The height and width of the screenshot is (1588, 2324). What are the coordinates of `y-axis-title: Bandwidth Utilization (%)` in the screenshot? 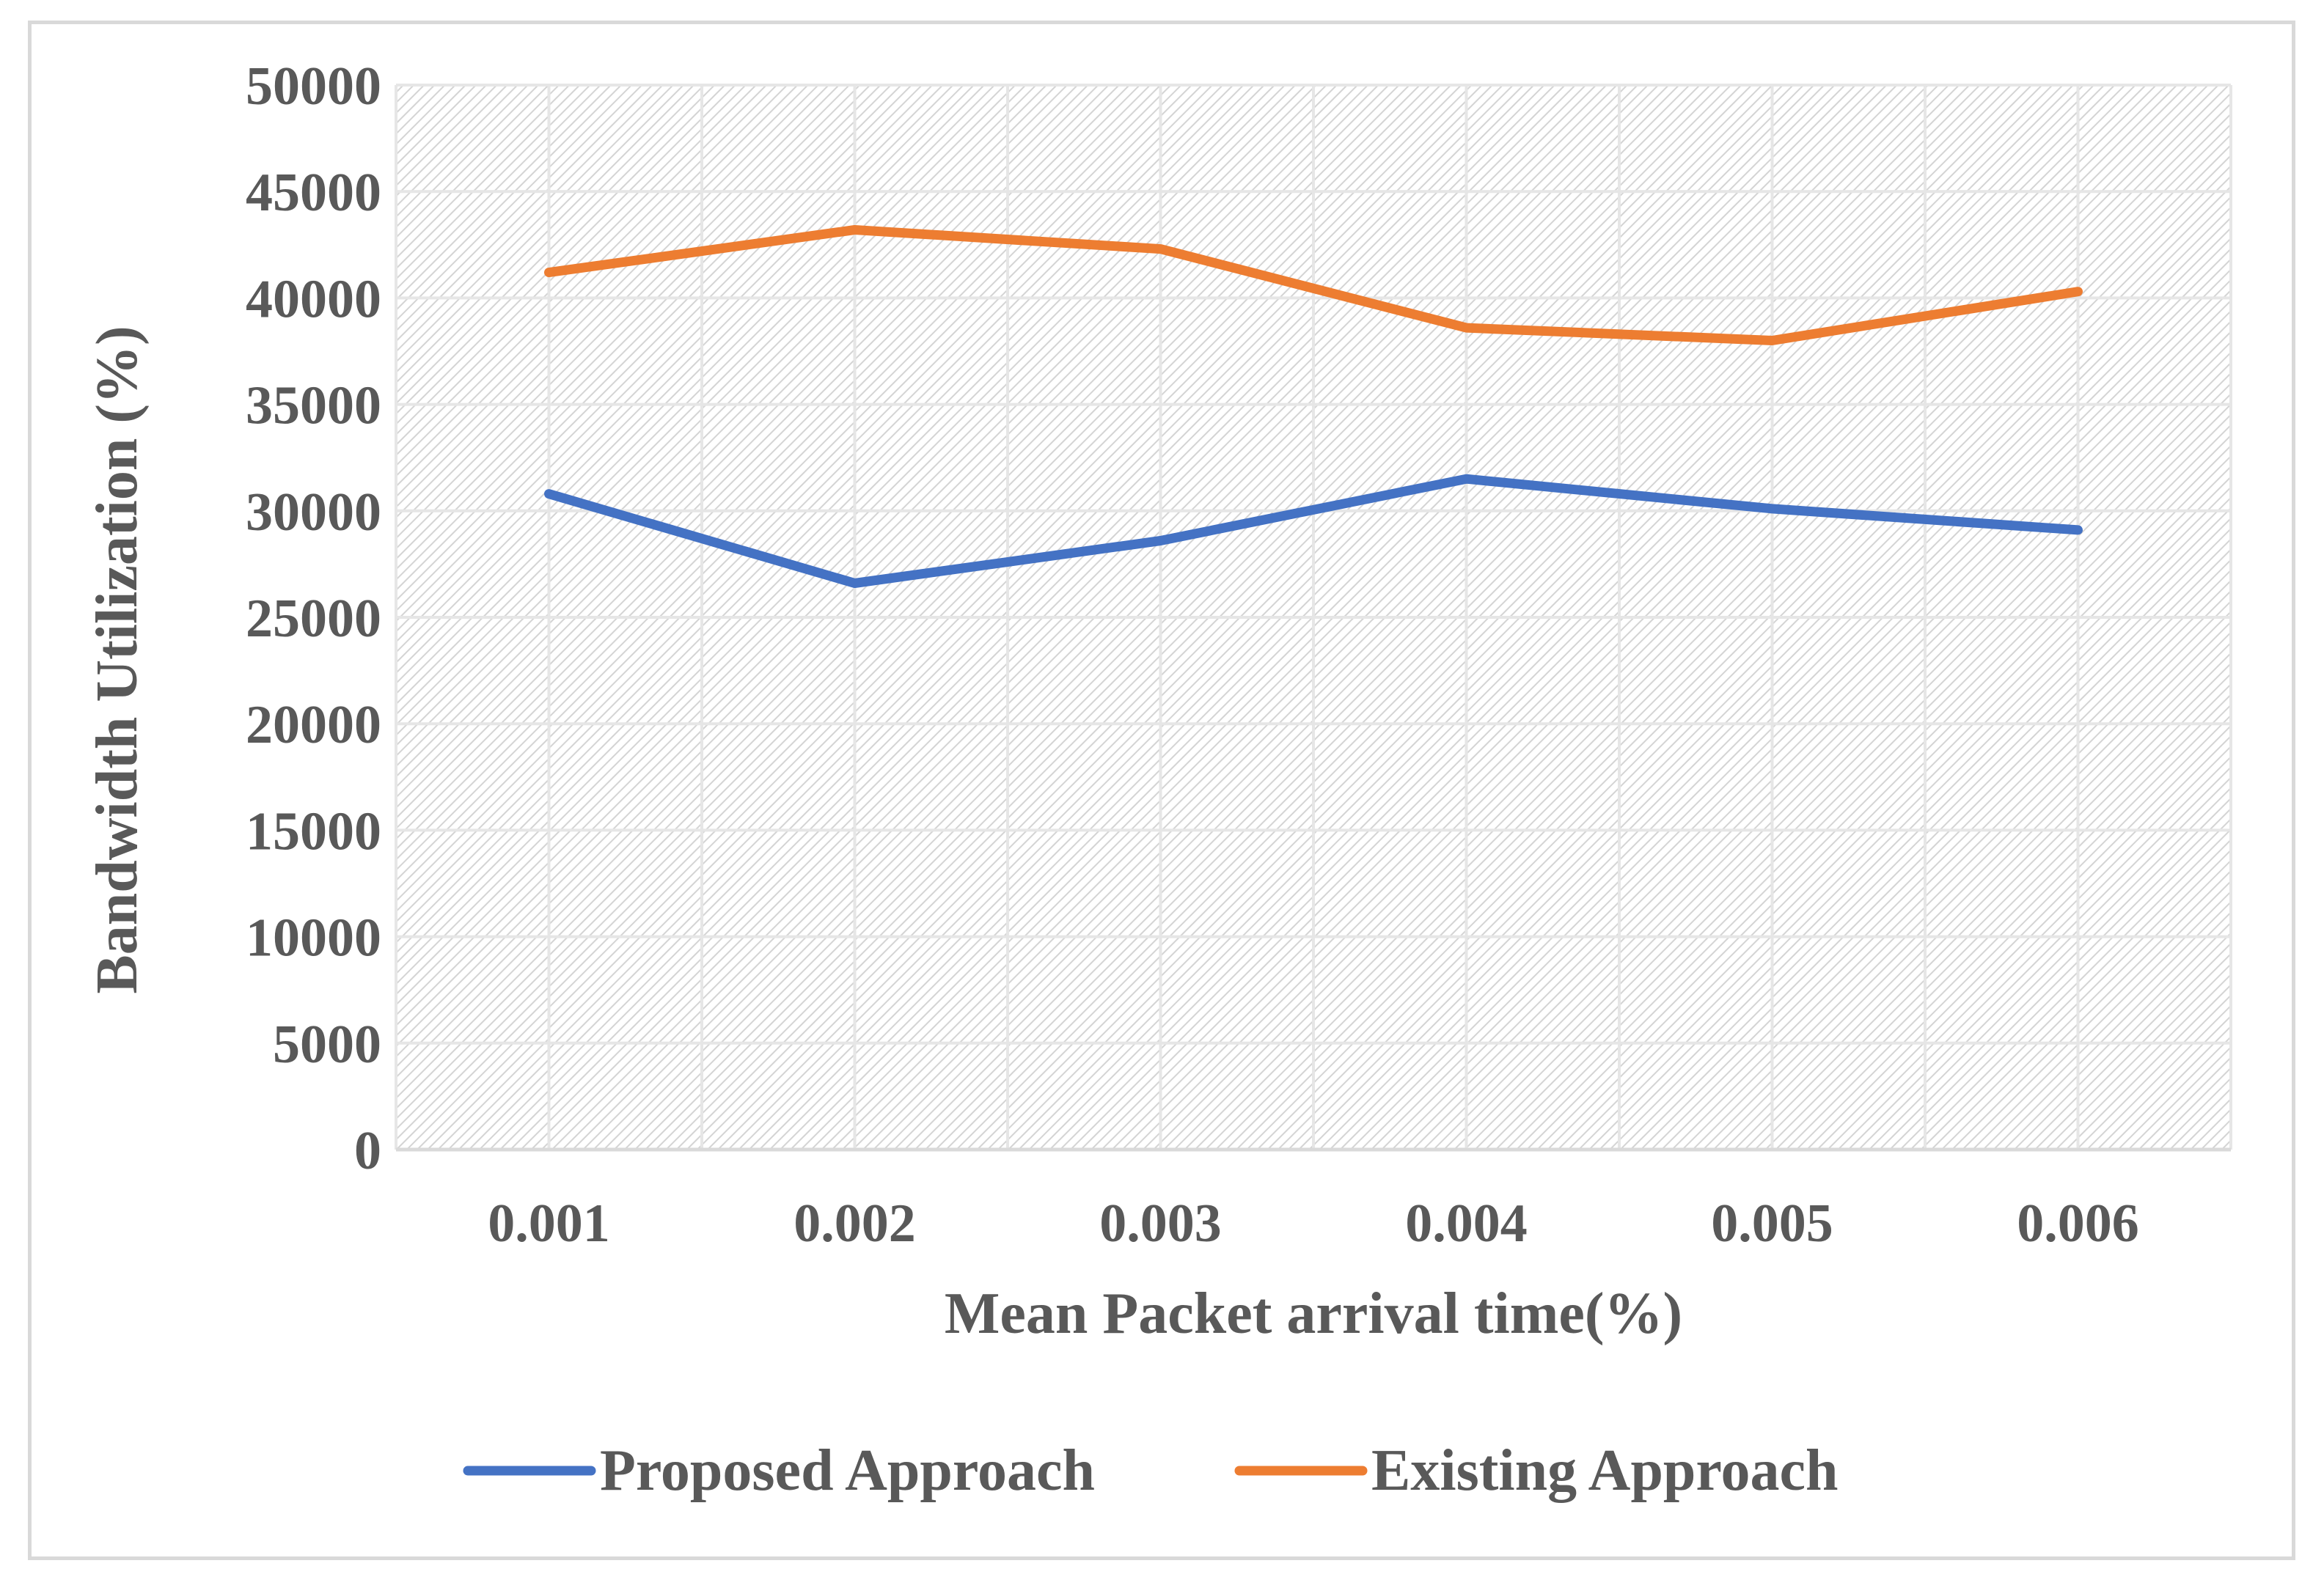 It's located at (117, 659).